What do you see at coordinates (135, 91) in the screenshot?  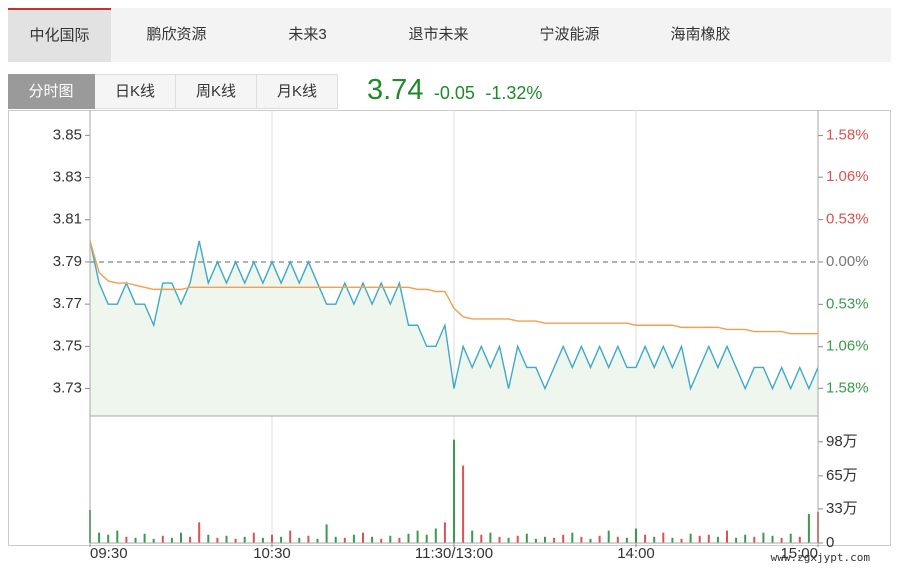 I see `view-tab: 日K线` at bounding box center [135, 91].